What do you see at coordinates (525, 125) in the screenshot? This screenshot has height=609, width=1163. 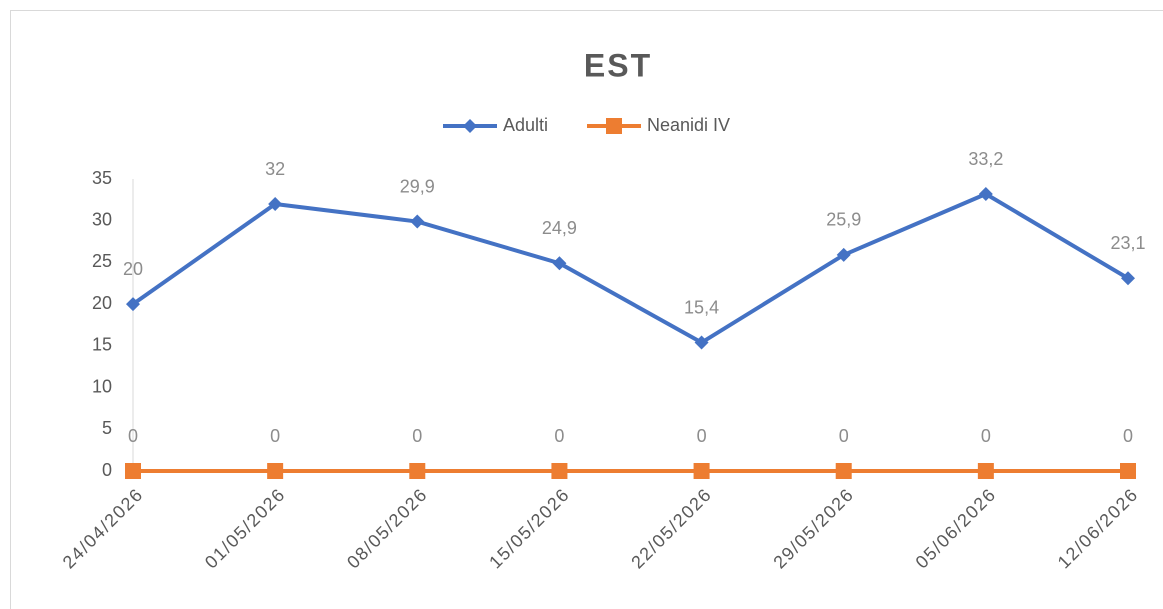 I see `legend-label: Adulti` at bounding box center [525, 125].